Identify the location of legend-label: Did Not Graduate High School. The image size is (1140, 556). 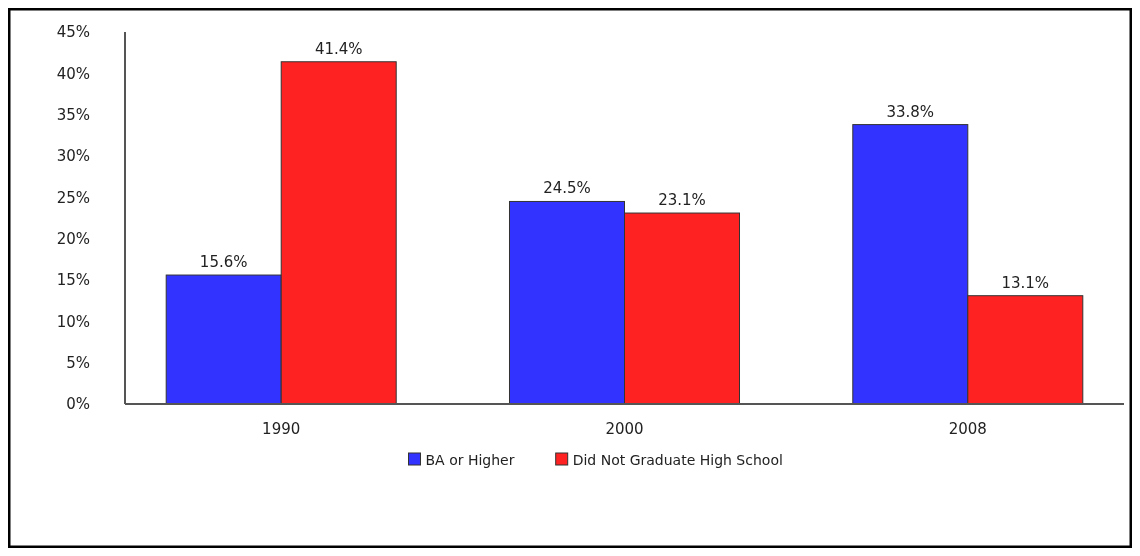
(677, 459).